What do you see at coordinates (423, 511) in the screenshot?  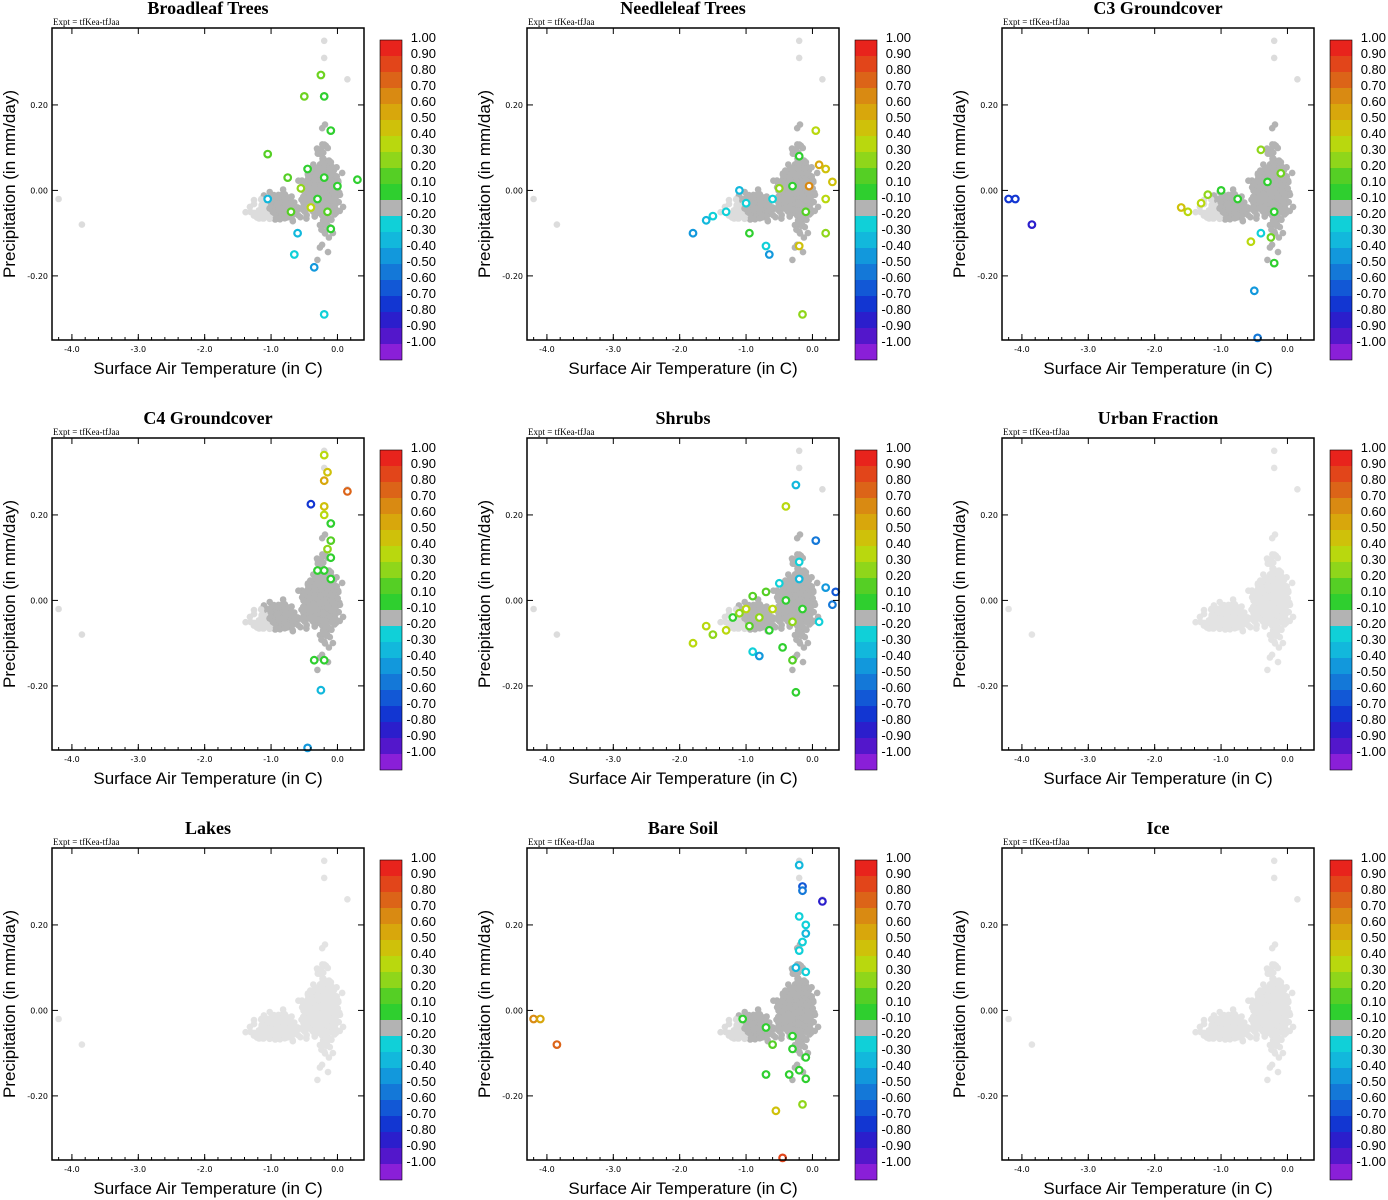 I see `colorbar-label: 0.60` at bounding box center [423, 511].